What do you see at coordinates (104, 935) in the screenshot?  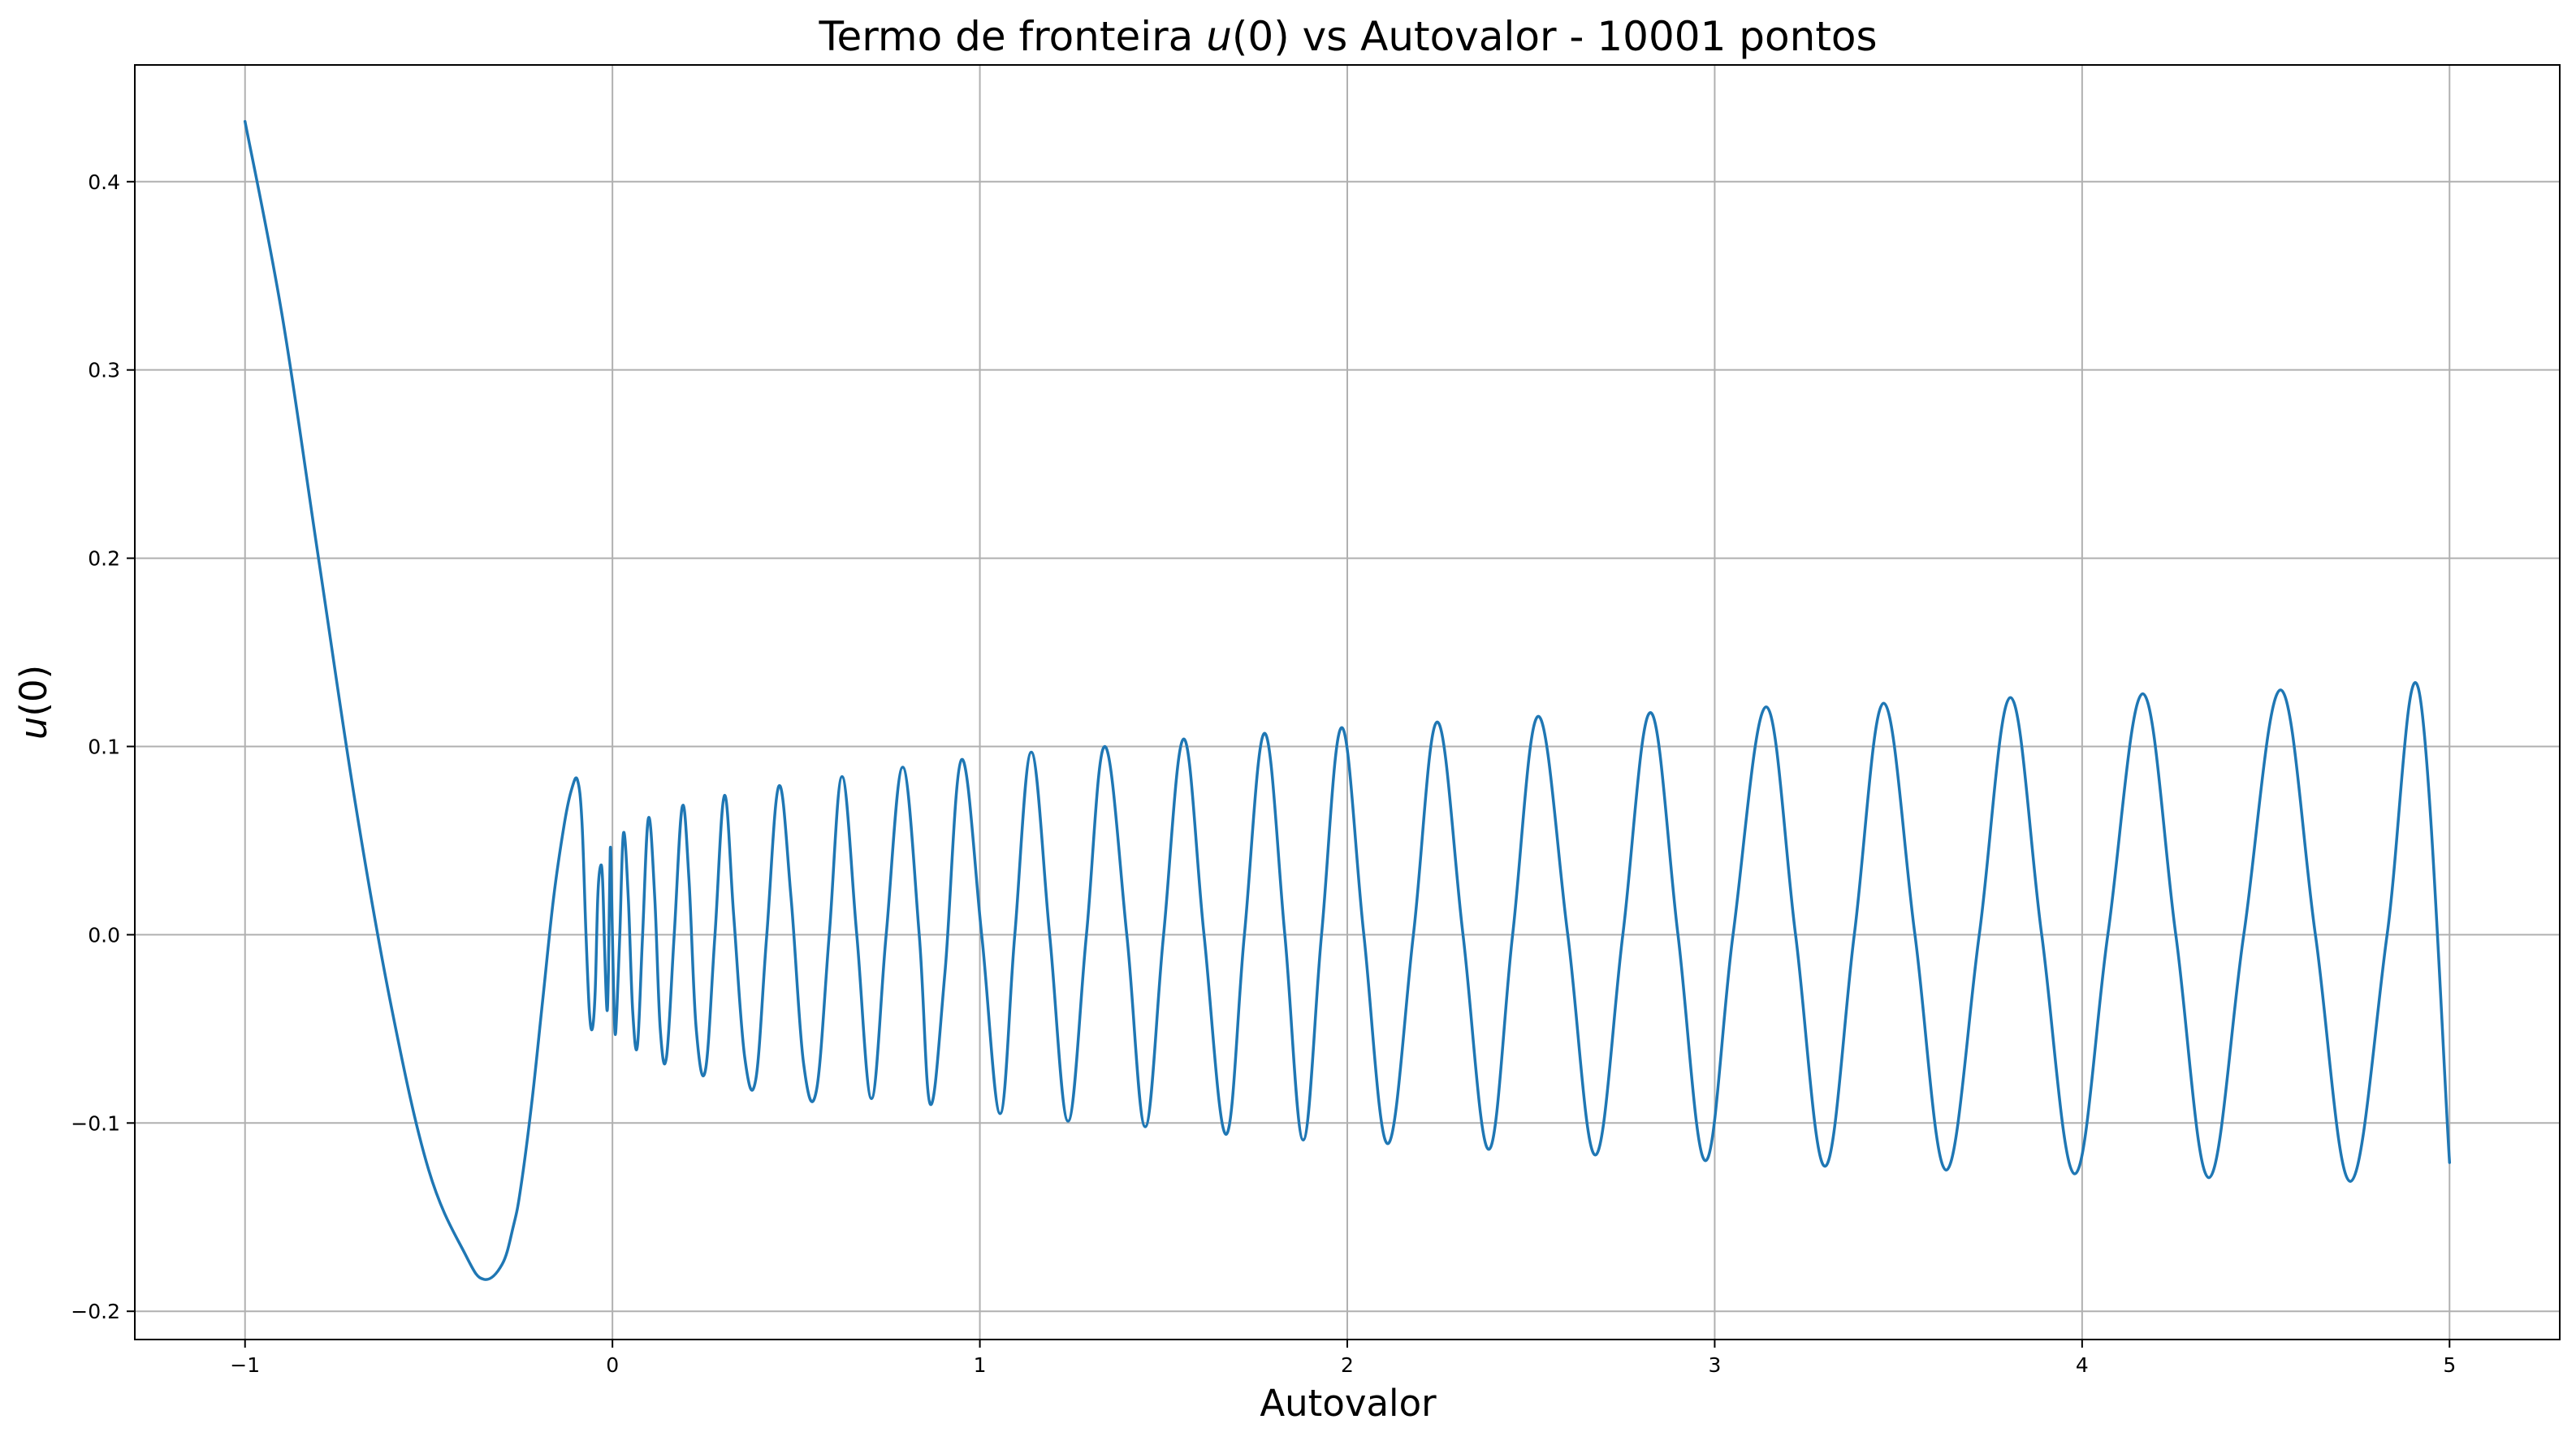 I see `y-tick-label: 0.0` at bounding box center [104, 935].